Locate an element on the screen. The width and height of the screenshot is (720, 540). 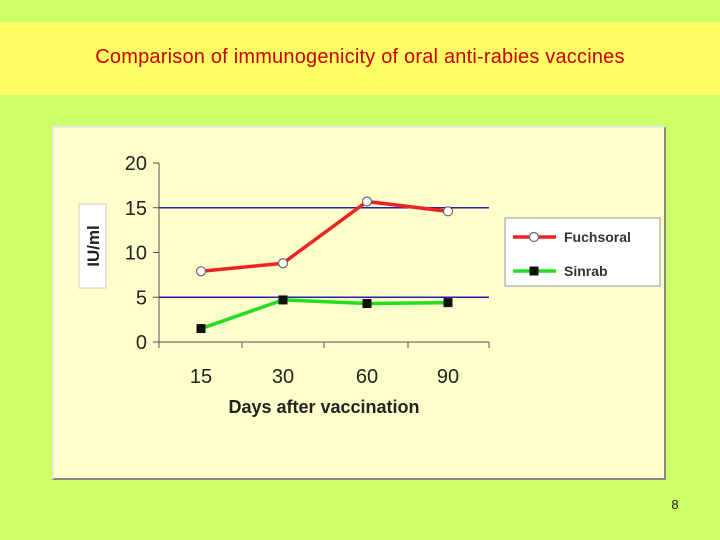
series-line-fuchsoral is located at coordinates (324, 236).